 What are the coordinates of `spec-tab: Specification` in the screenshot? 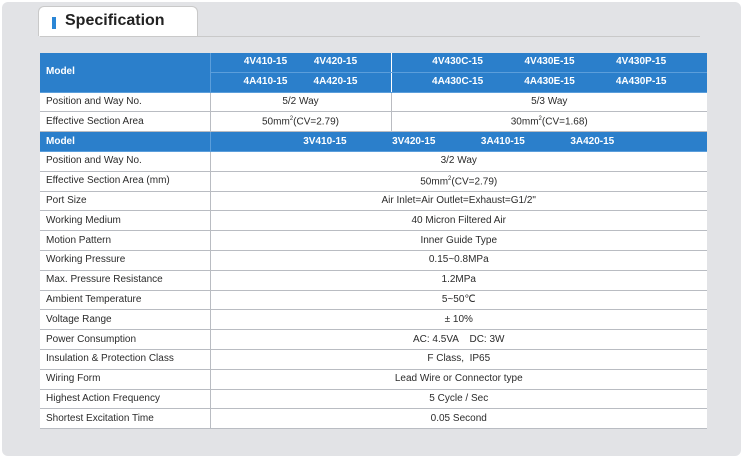 It's located at (118, 21).